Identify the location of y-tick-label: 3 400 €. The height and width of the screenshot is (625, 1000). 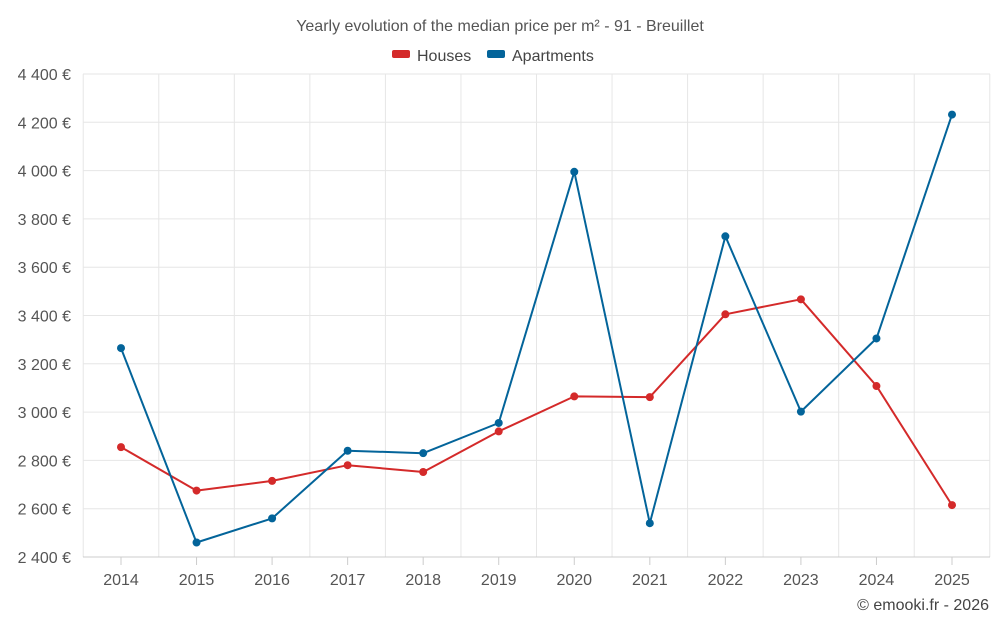
(44, 317).